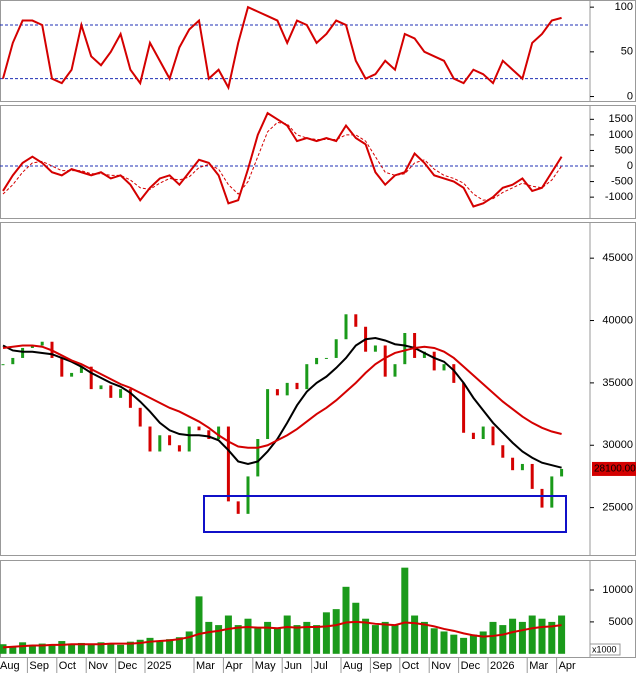 Image resolution: width=636 pixels, height=674 pixels. Describe the element at coordinates (567, 666) in the screenshot. I see `x-tick-label: Apr` at that location.